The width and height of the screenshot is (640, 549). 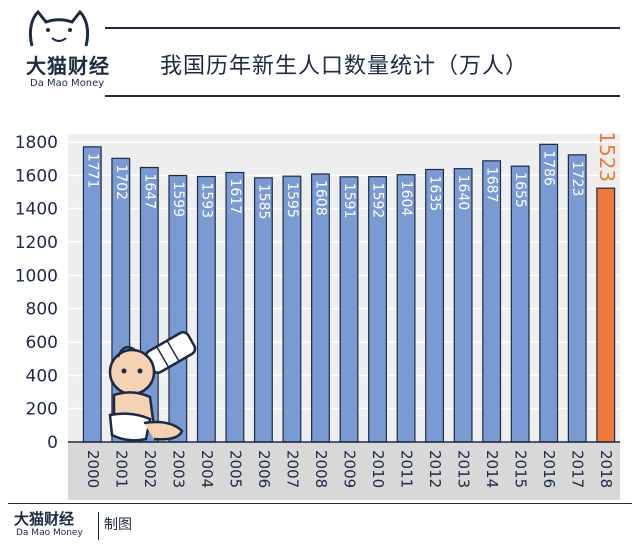 I want to click on x-tick-label: 2006, so click(x=264, y=469).